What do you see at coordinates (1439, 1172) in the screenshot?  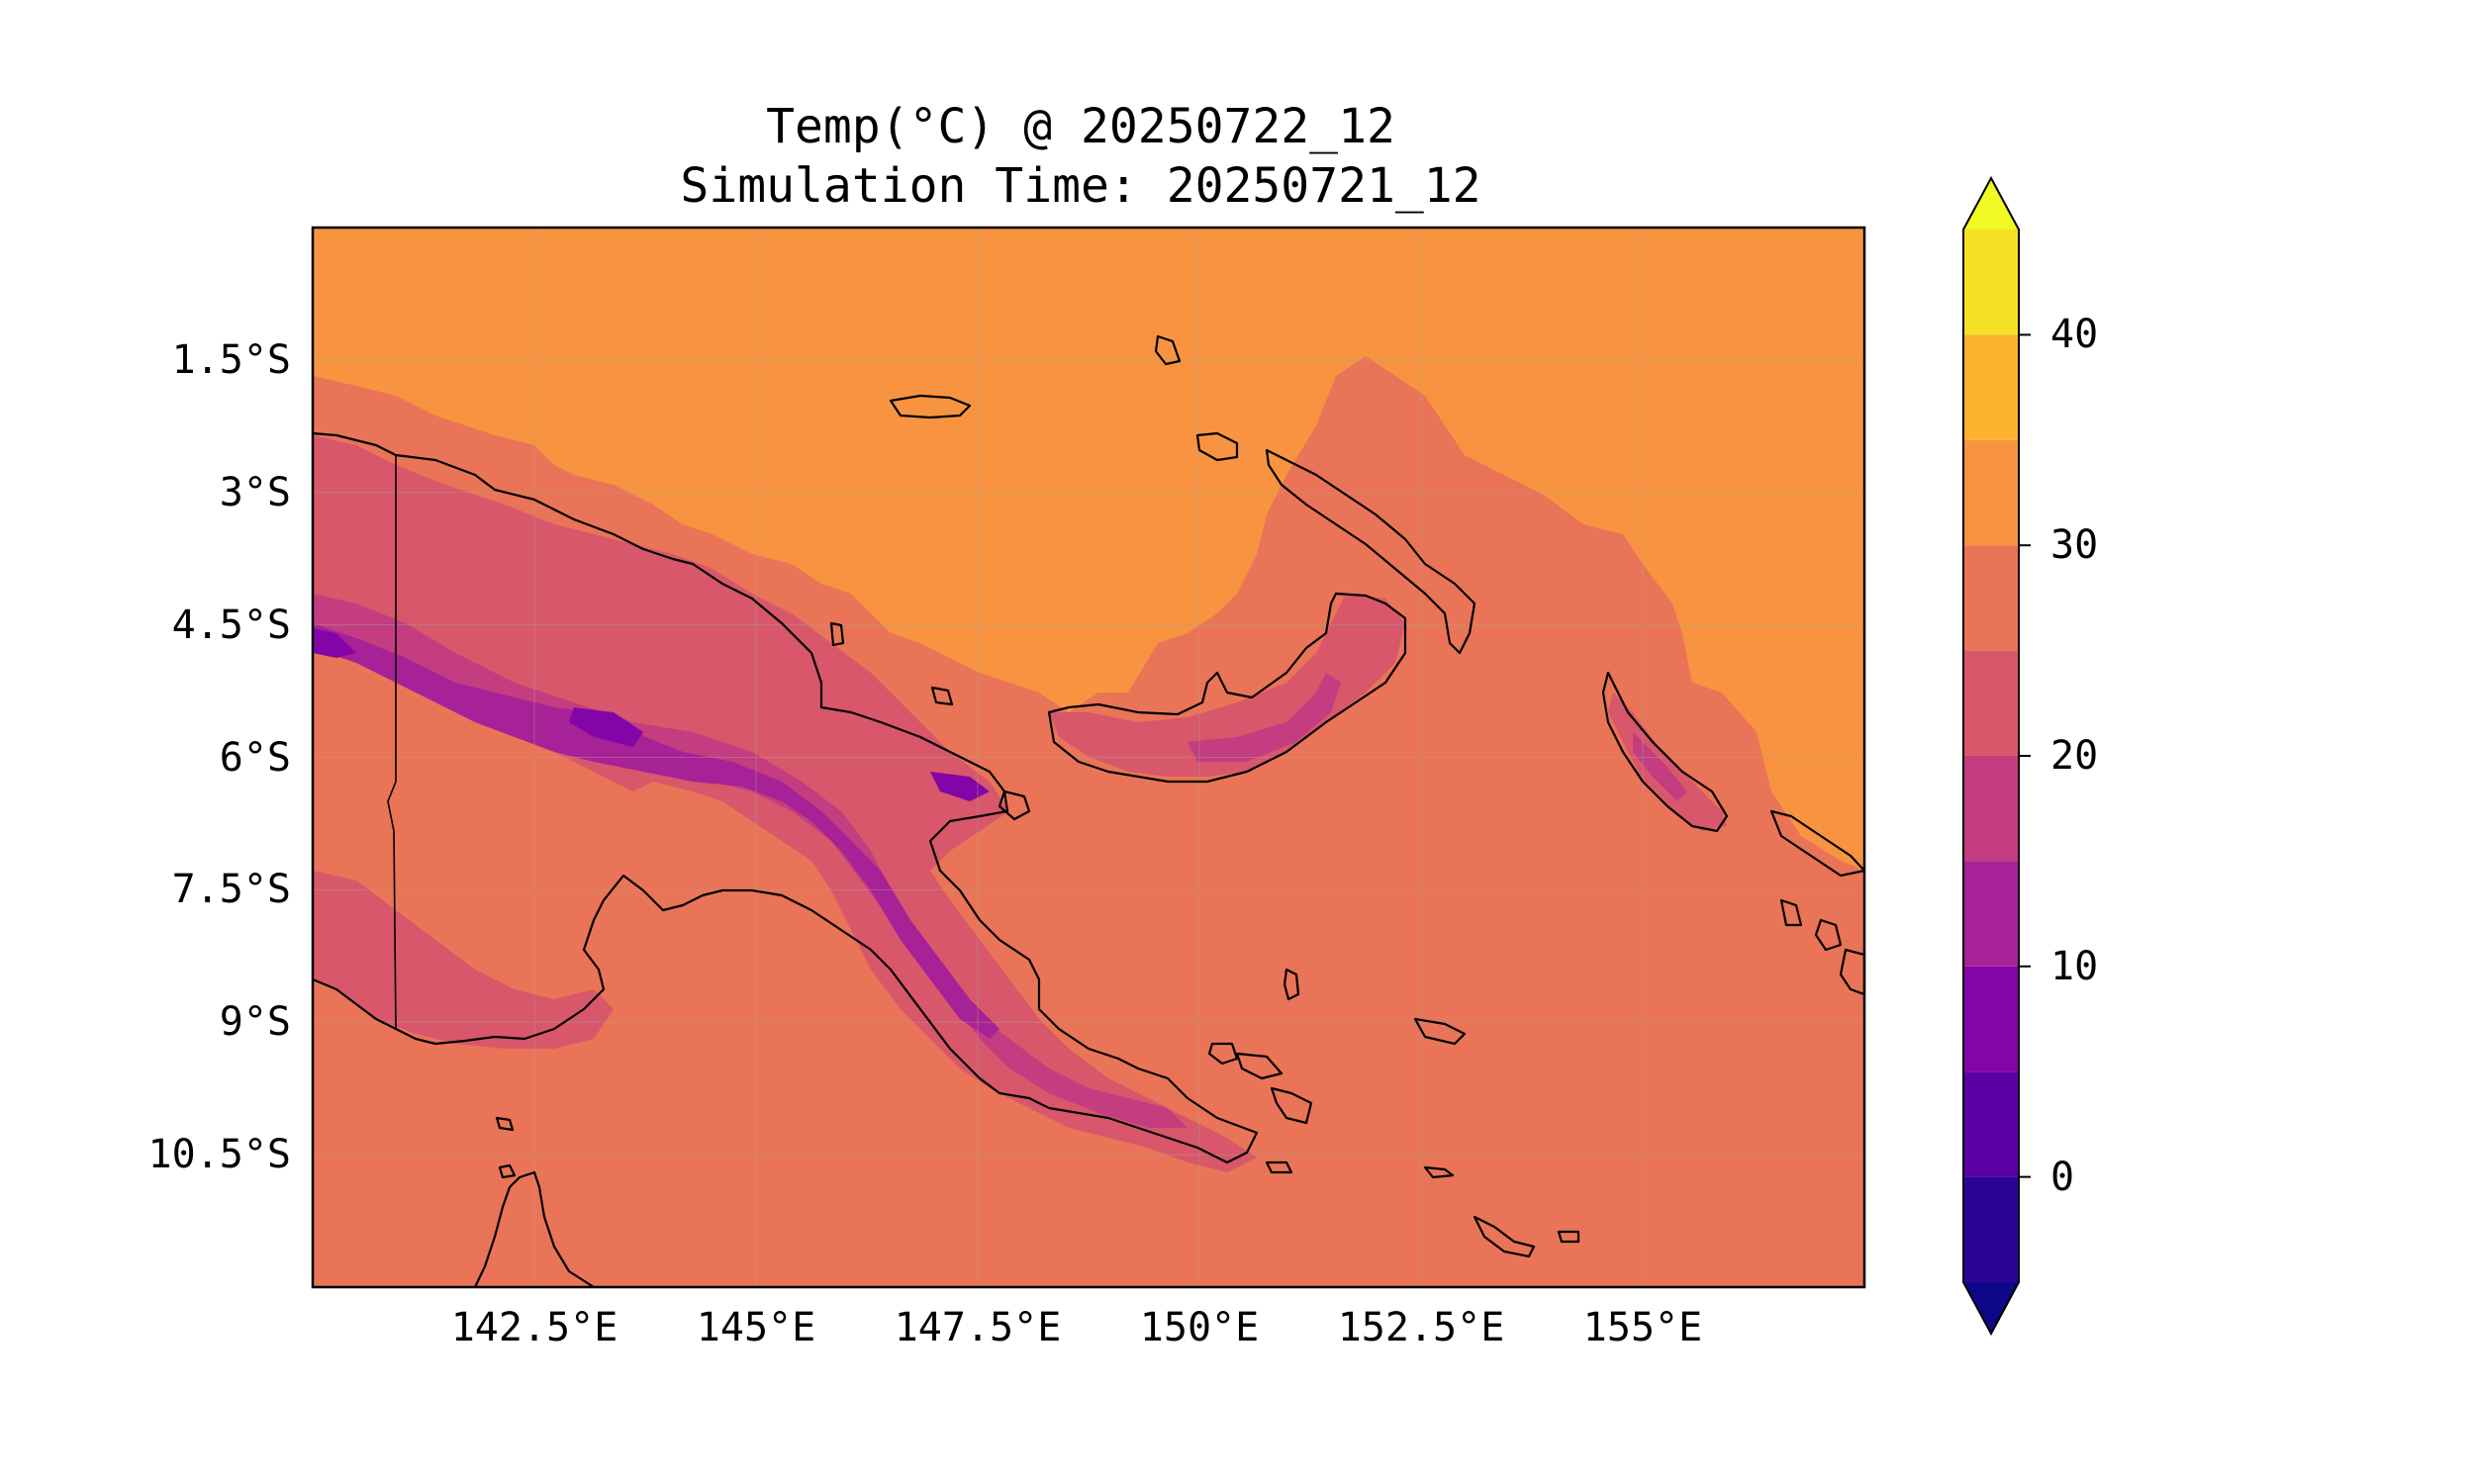 I see `coastline-misima` at bounding box center [1439, 1172].